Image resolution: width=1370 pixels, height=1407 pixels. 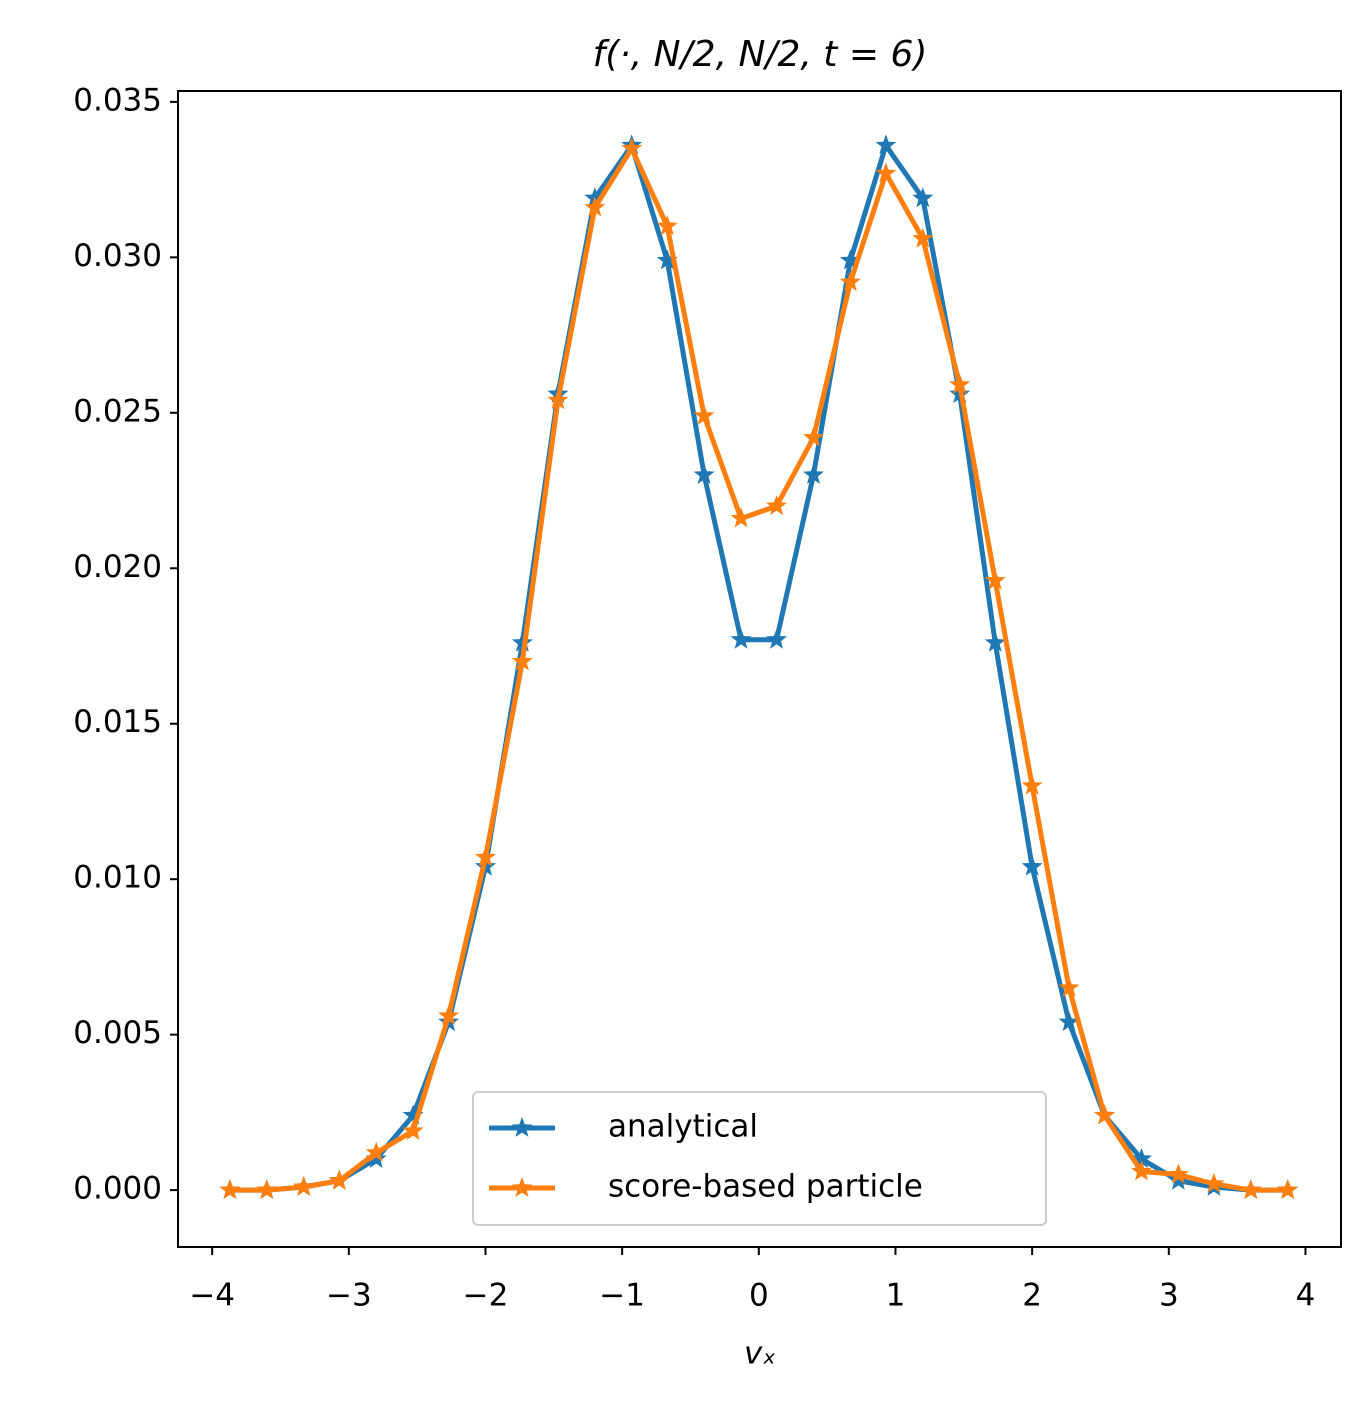 What do you see at coordinates (896, 1296) in the screenshot?
I see `x-tick-label: 1` at bounding box center [896, 1296].